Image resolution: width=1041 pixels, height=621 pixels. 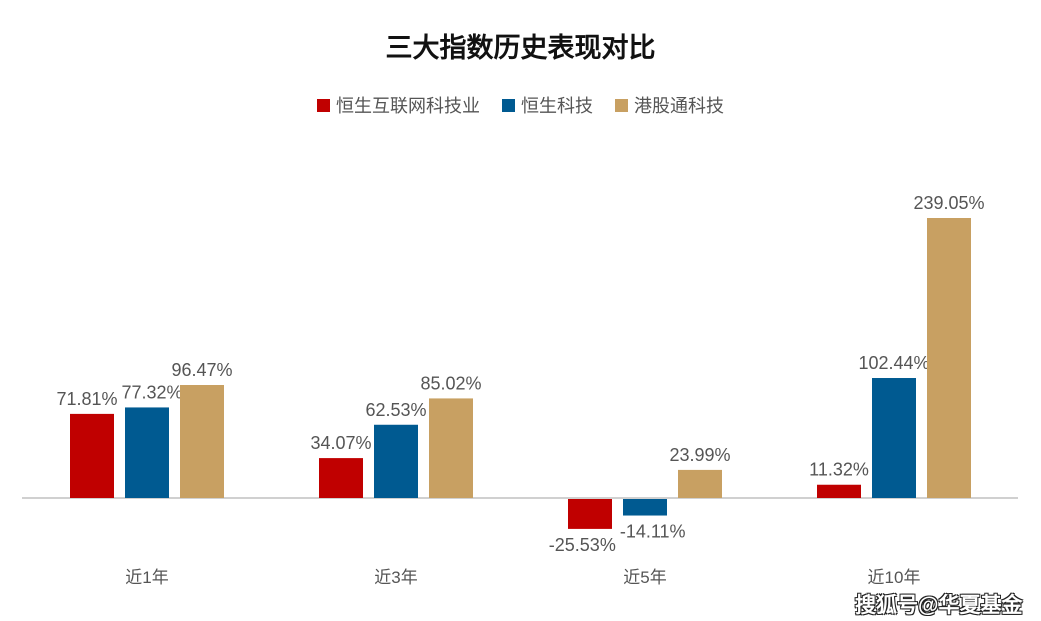 I want to click on data-label: 102.44%, so click(x=893, y=363).